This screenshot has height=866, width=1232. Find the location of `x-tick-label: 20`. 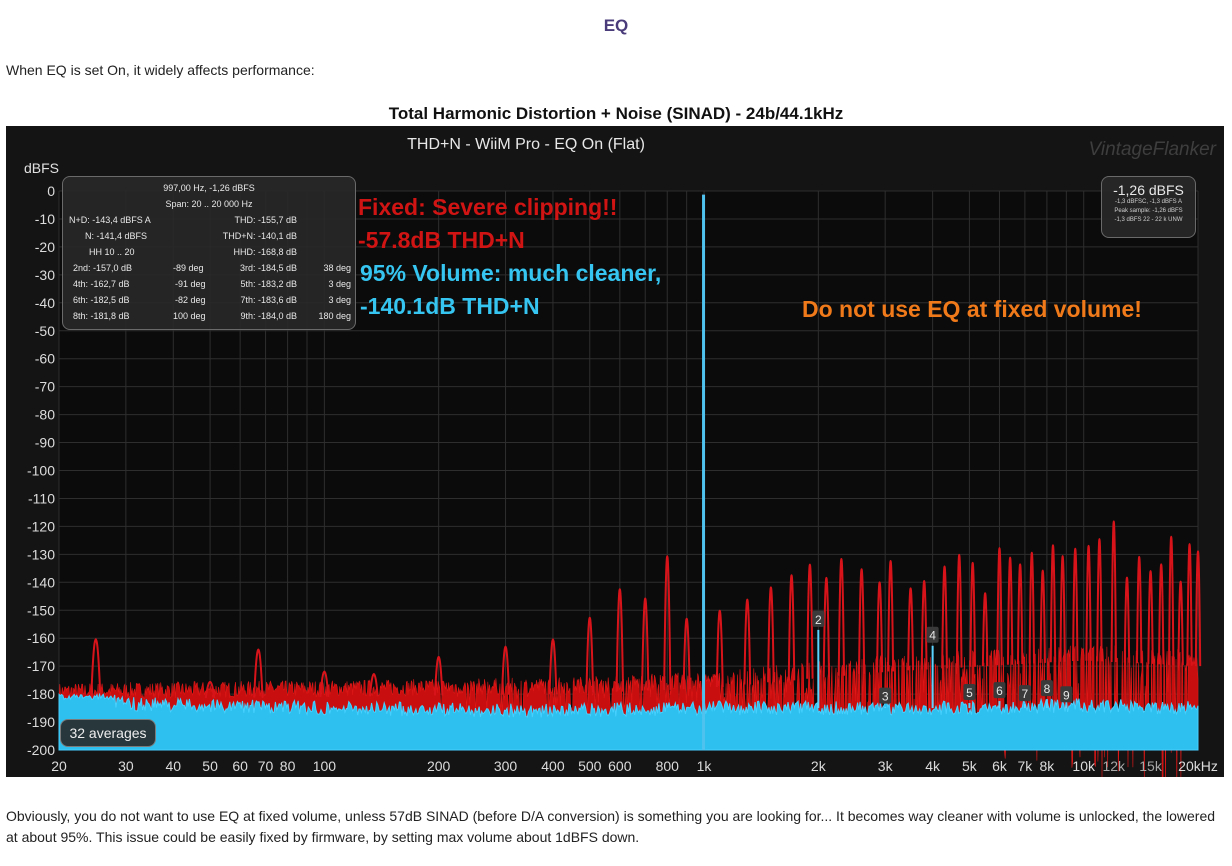

x-tick-label: 20 is located at coordinates (59, 766).